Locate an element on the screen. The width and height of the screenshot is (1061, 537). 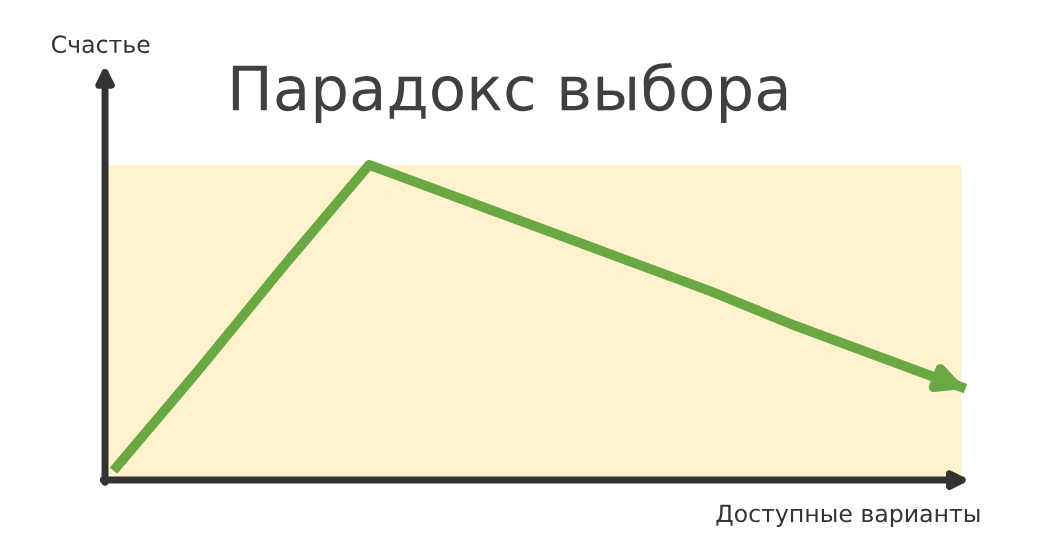
chart-title: Парадокс выбора is located at coordinates (509, 92).